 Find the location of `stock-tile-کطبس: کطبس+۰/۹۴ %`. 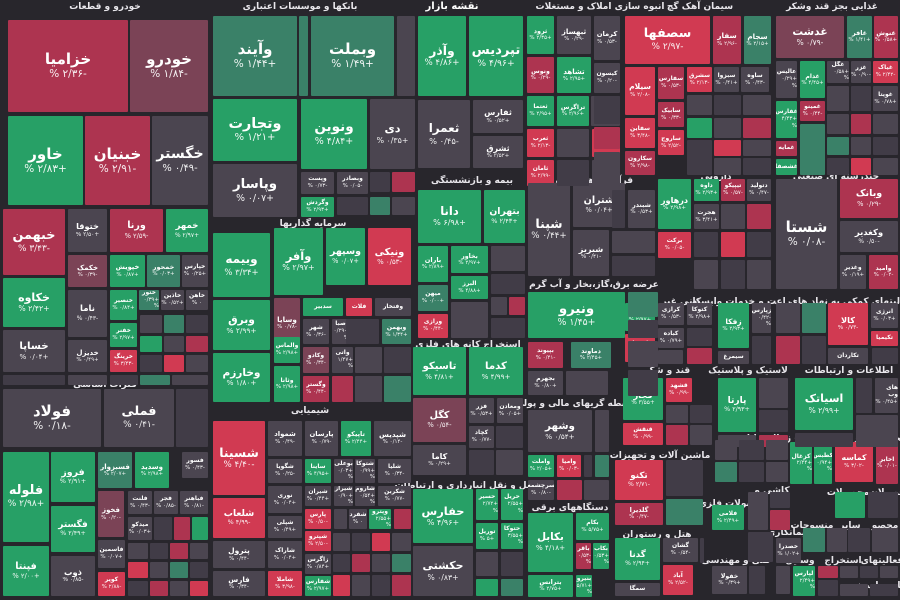

stock-tile-کطبس: کطبس+۰/۹۴ % is located at coordinates (823, 463).